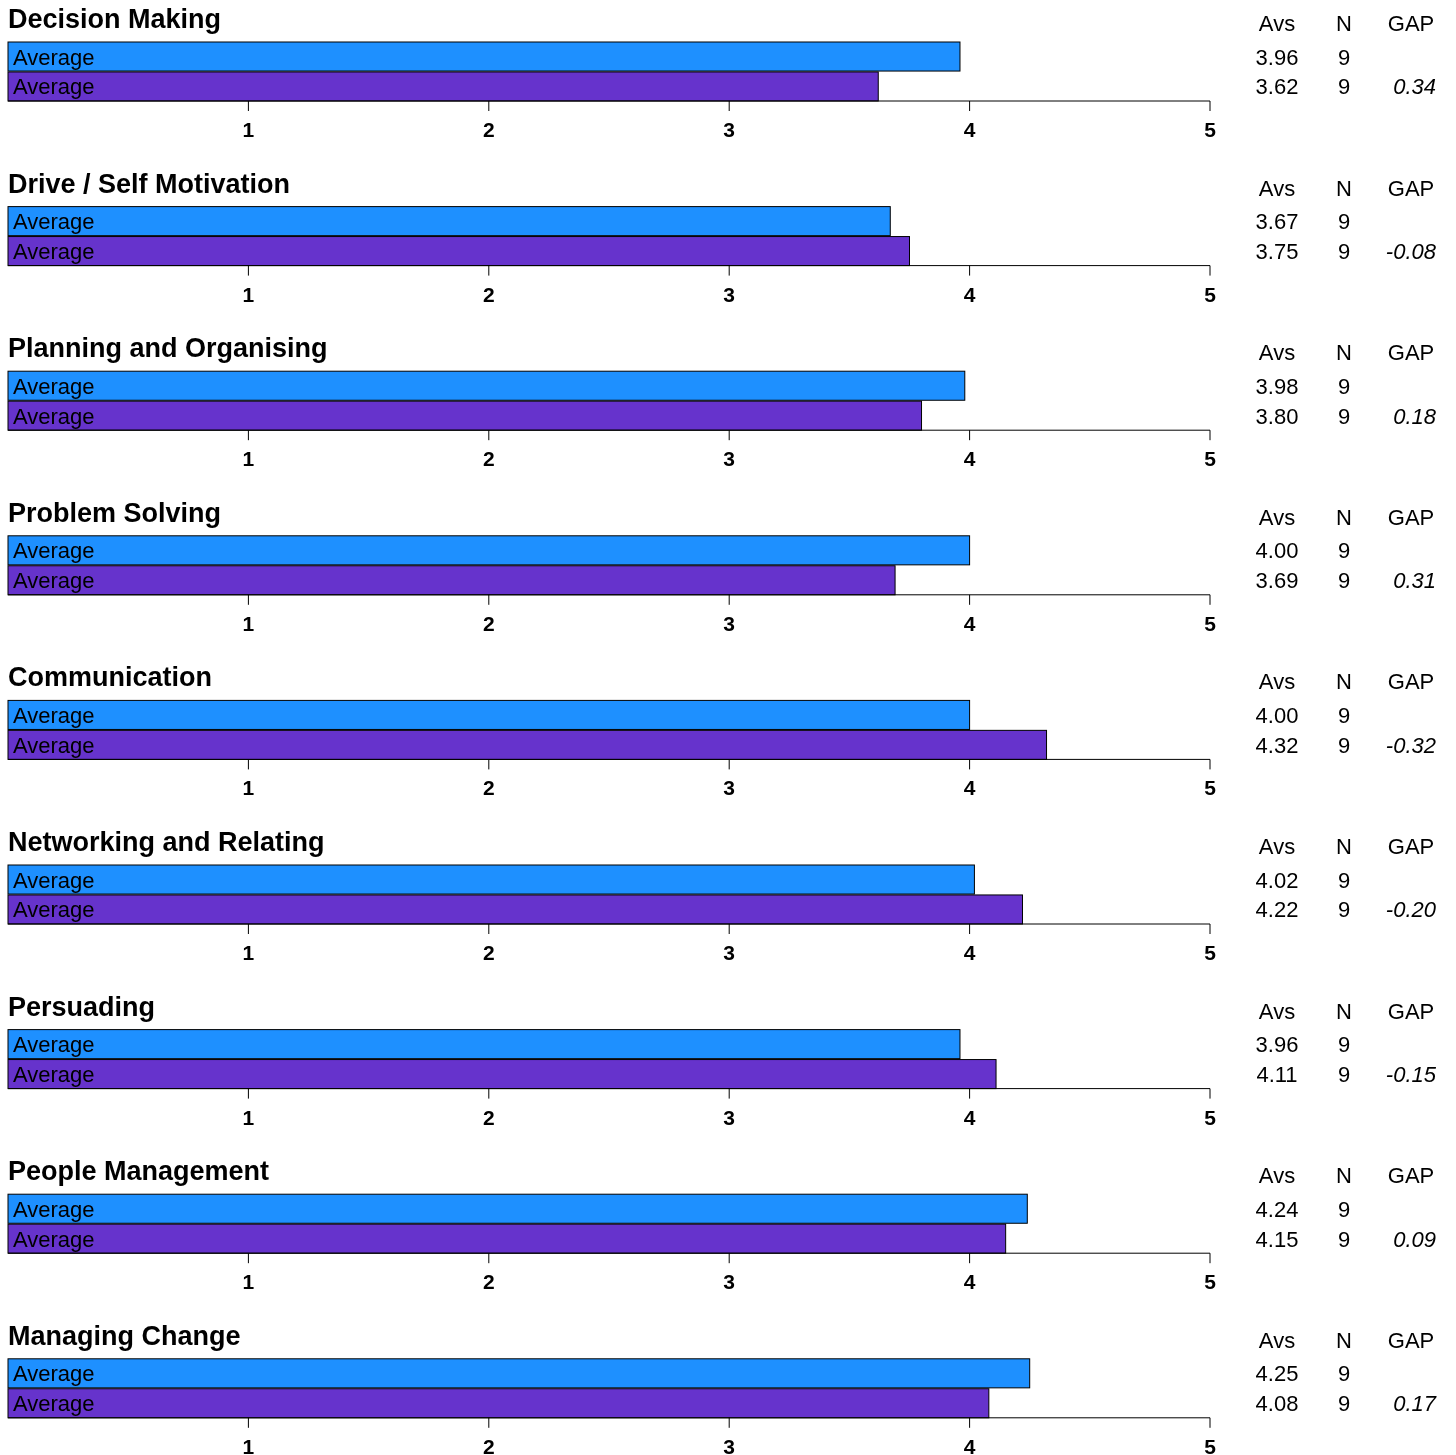 Image resolution: width=1456 pixels, height=1455 pixels. I want to click on chart-title: Networking and Relating, so click(166, 842).